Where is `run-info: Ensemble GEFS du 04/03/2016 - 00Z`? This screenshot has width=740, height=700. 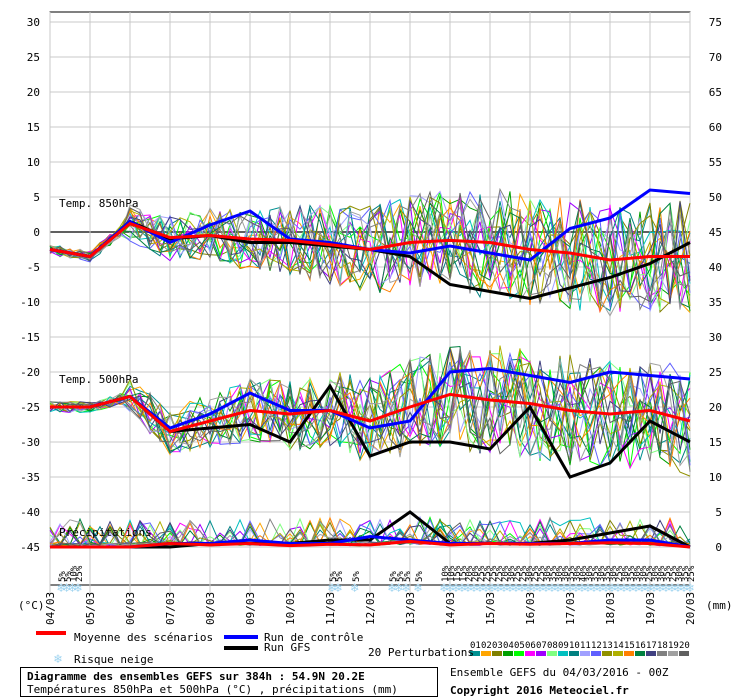
run-info: Ensemble GEFS du 04/03/2016 - 00Z is located at coordinates (559, 672).